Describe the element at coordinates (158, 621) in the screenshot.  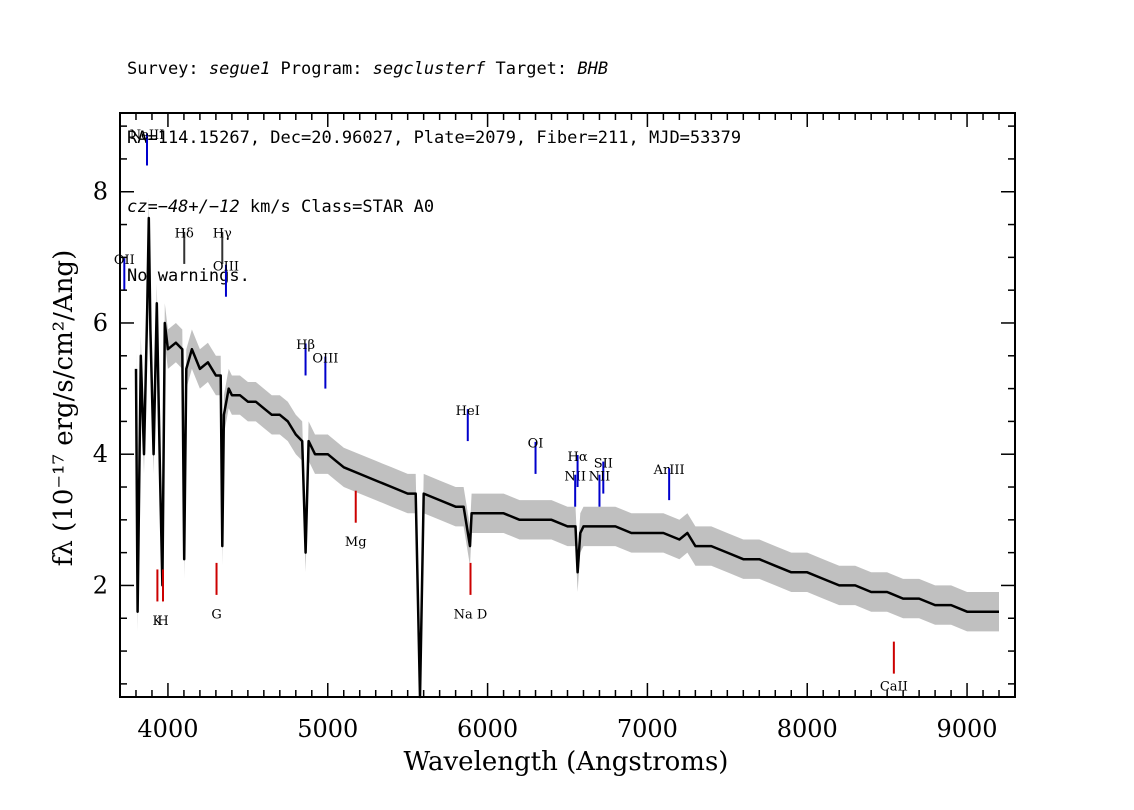
I see `spectral-line-label: K` at that location.